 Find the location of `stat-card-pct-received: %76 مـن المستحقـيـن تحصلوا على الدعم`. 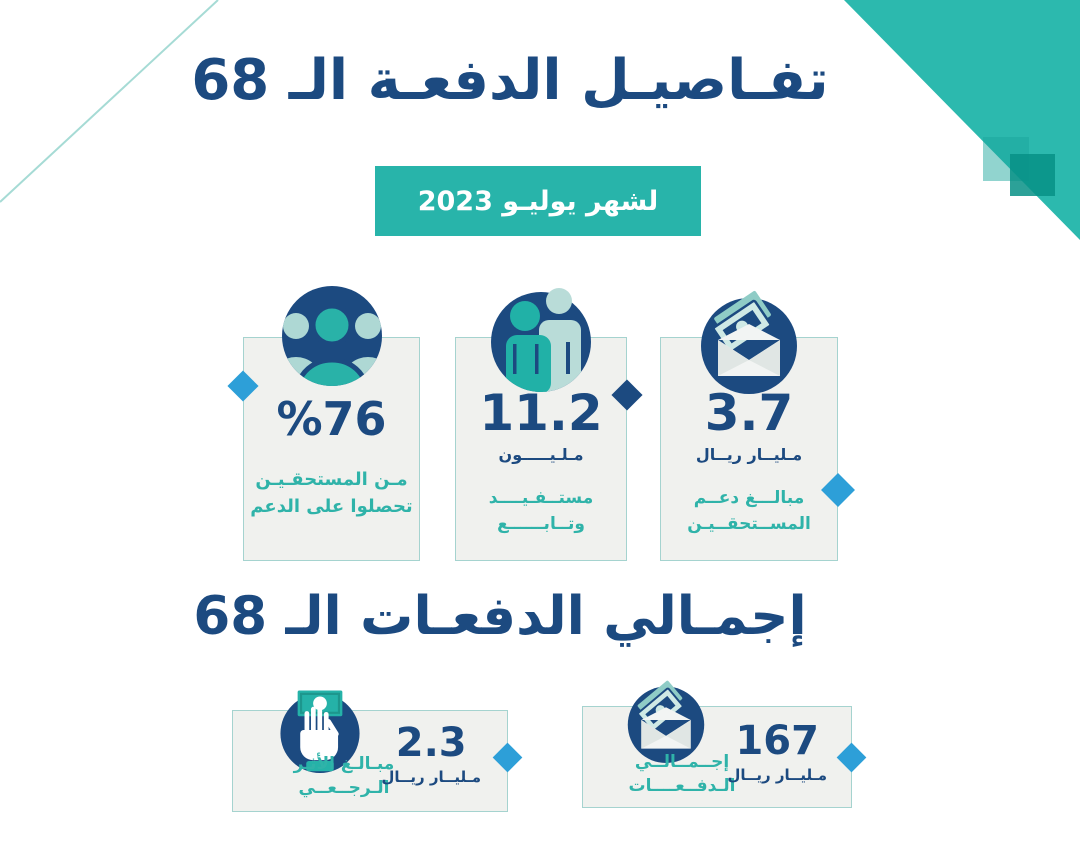

stat-card-pct-received: %76 مـن المستحقـيـن تحصلوا على الدعم is located at coordinates (323, 423).